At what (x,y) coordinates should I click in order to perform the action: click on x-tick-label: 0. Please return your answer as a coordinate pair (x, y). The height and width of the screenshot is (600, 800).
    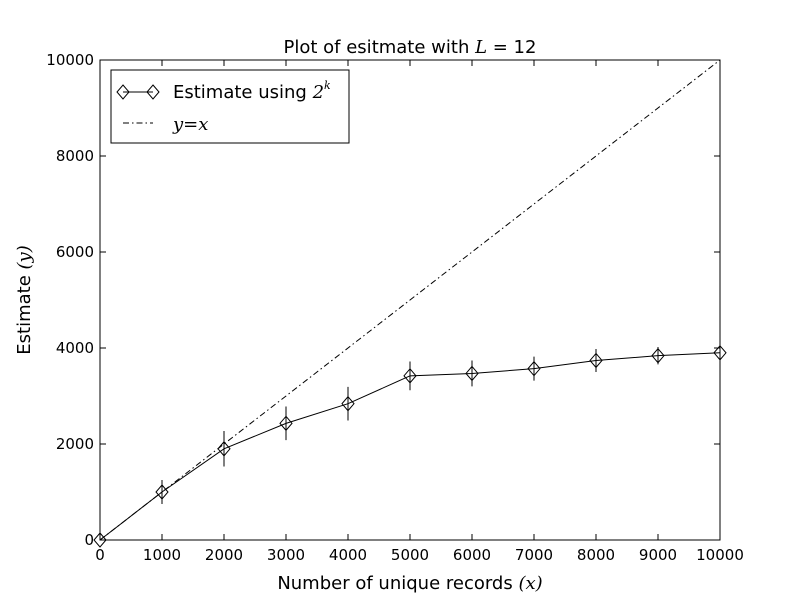
    Looking at the image, I should click on (100, 555).